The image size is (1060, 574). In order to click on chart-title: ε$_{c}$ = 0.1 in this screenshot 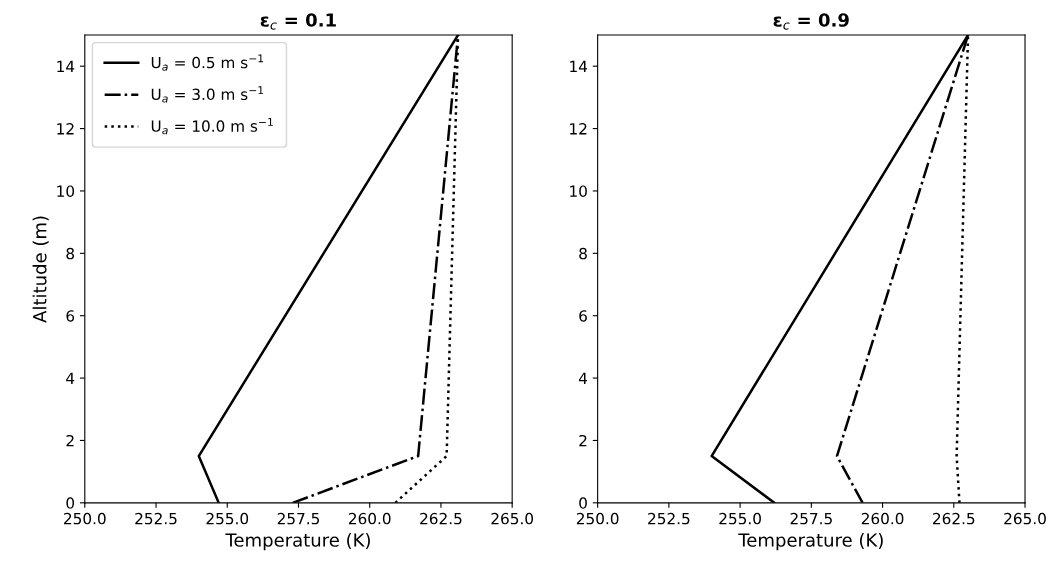, I will do `click(298, 21)`.